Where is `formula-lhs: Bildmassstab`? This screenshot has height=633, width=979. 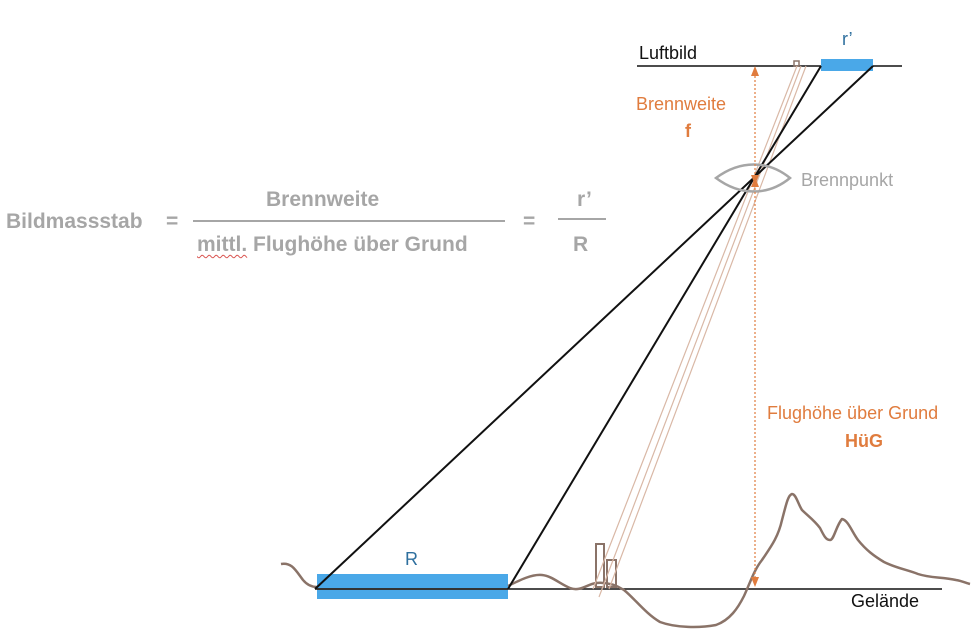
formula-lhs: Bildmassstab is located at coordinates (74, 221).